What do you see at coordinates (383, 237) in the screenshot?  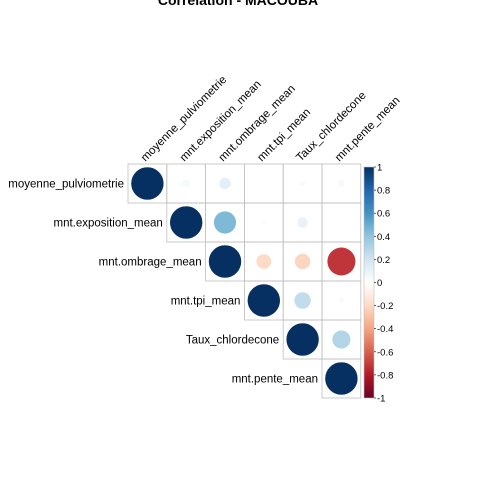 I see `colorbar-tick-label: 0.4` at bounding box center [383, 237].